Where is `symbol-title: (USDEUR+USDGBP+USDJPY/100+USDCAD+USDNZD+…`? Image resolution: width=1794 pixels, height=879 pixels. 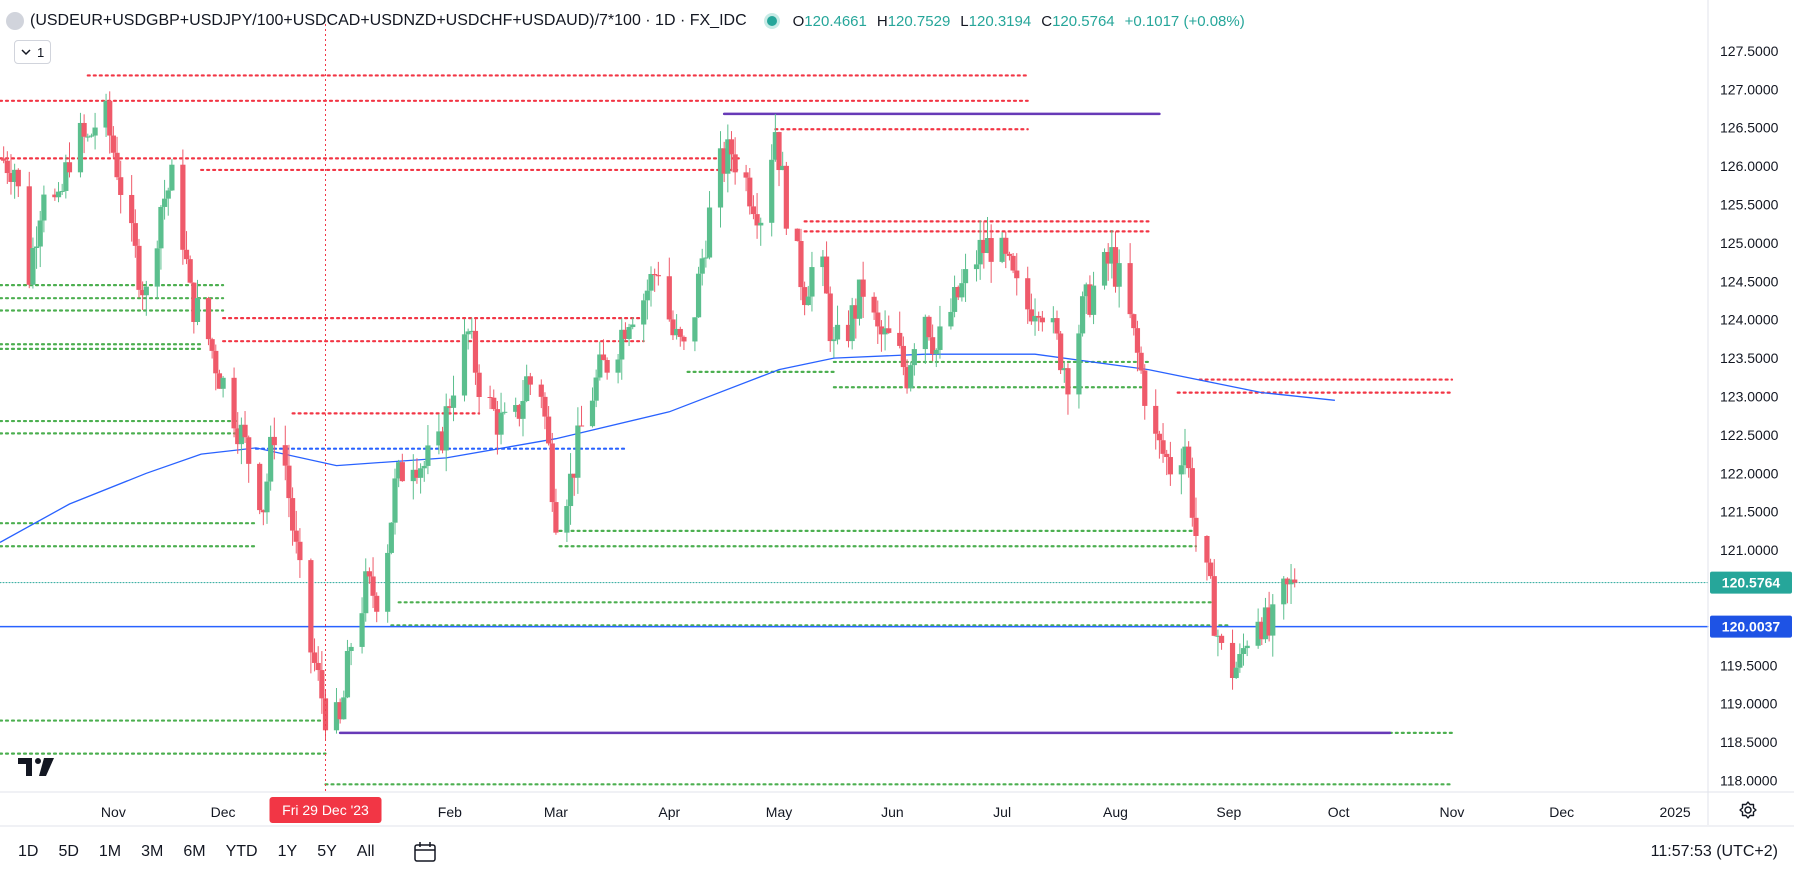
symbol-title: (USDEUR+USDGBP+USDJPY/100+USDCAD+USDNZD+… is located at coordinates (388, 20).